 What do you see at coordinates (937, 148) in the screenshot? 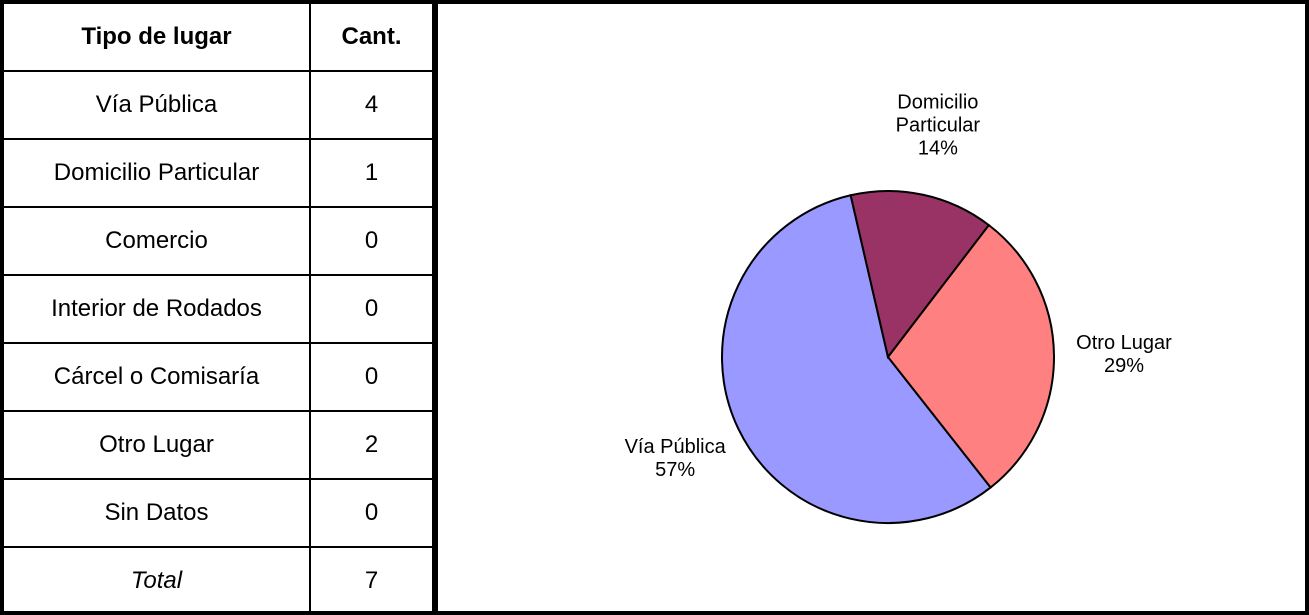
I see `slice-value: 14%` at bounding box center [937, 148].